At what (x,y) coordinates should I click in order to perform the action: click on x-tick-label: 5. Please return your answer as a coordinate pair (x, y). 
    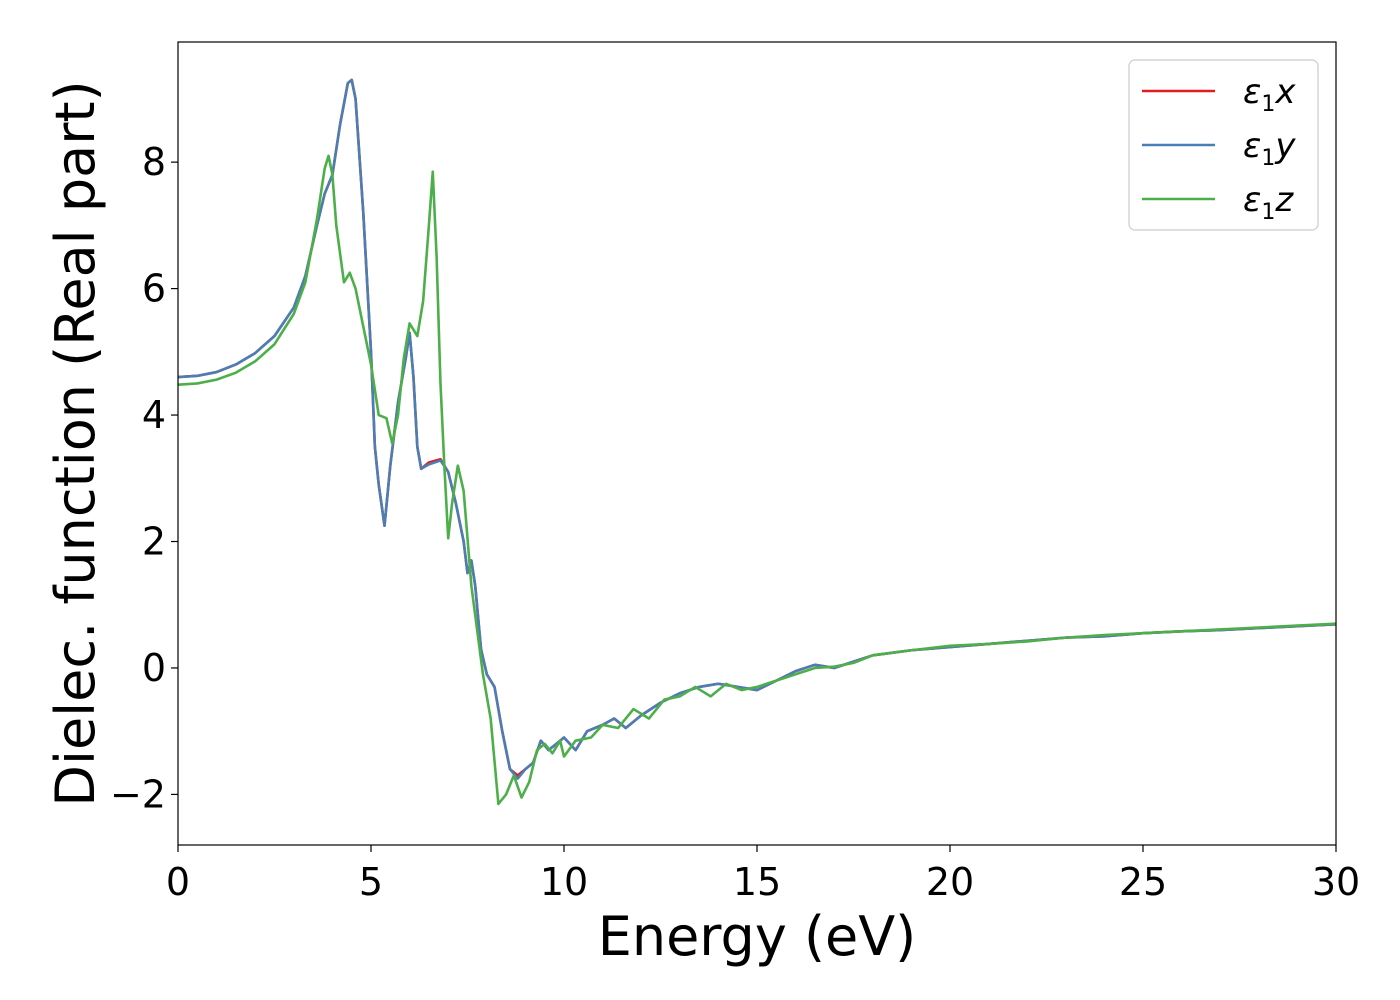
    Looking at the image, I should click on (371, 882).